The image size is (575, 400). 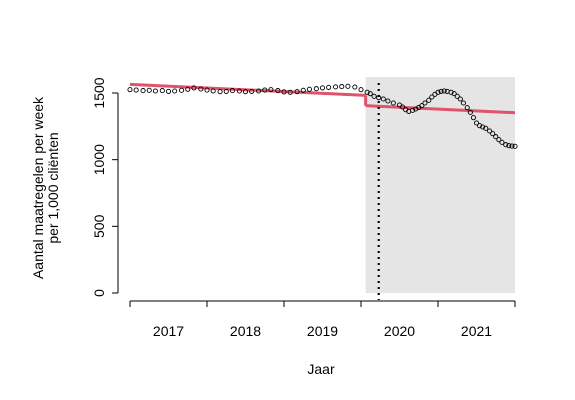 I want to click on x-tick-label: 2019, so click(x=322, y=331).